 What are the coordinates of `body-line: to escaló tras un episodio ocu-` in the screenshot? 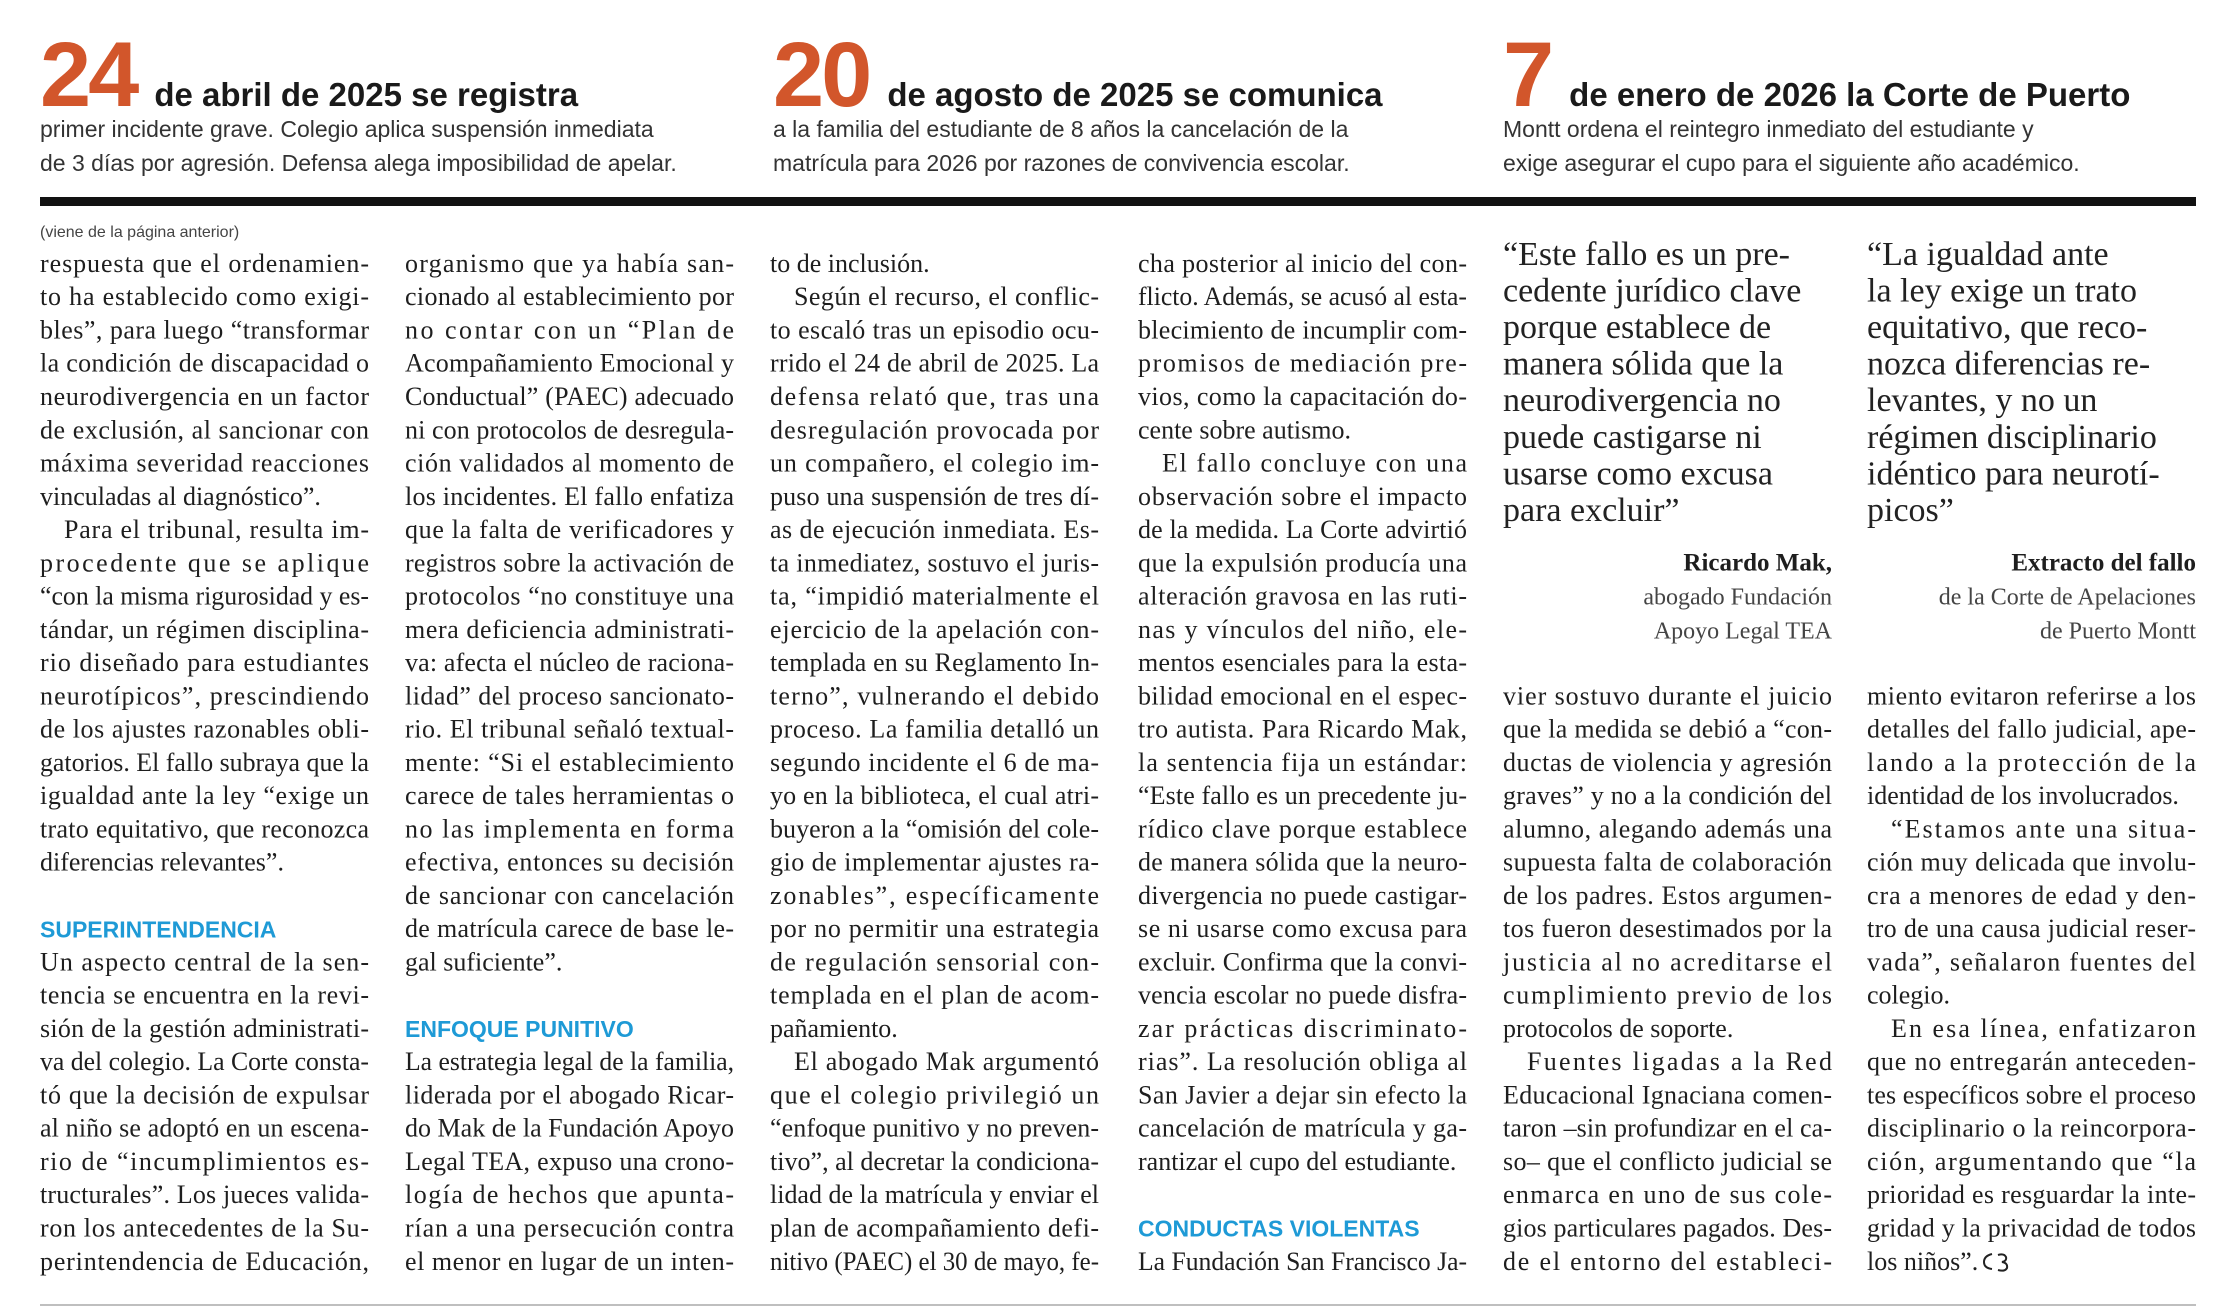 It's located at (934, 329).